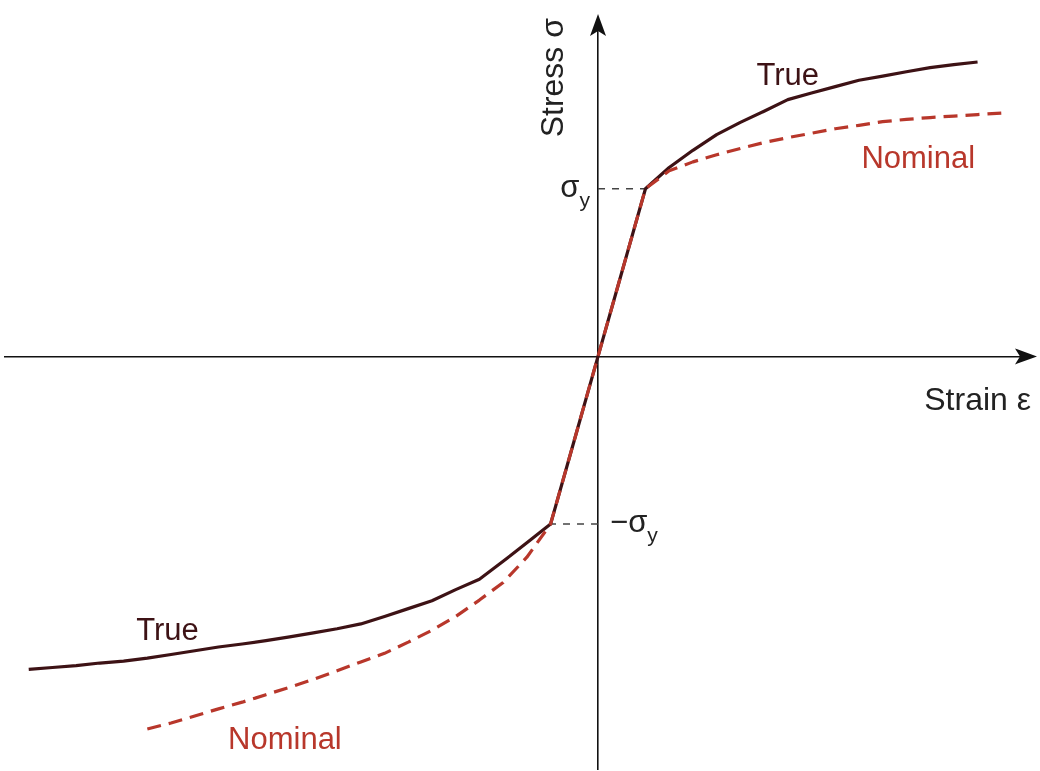 This screenshot has height=771, width=1040. I want to click on series-label: True, so click(788, 74).